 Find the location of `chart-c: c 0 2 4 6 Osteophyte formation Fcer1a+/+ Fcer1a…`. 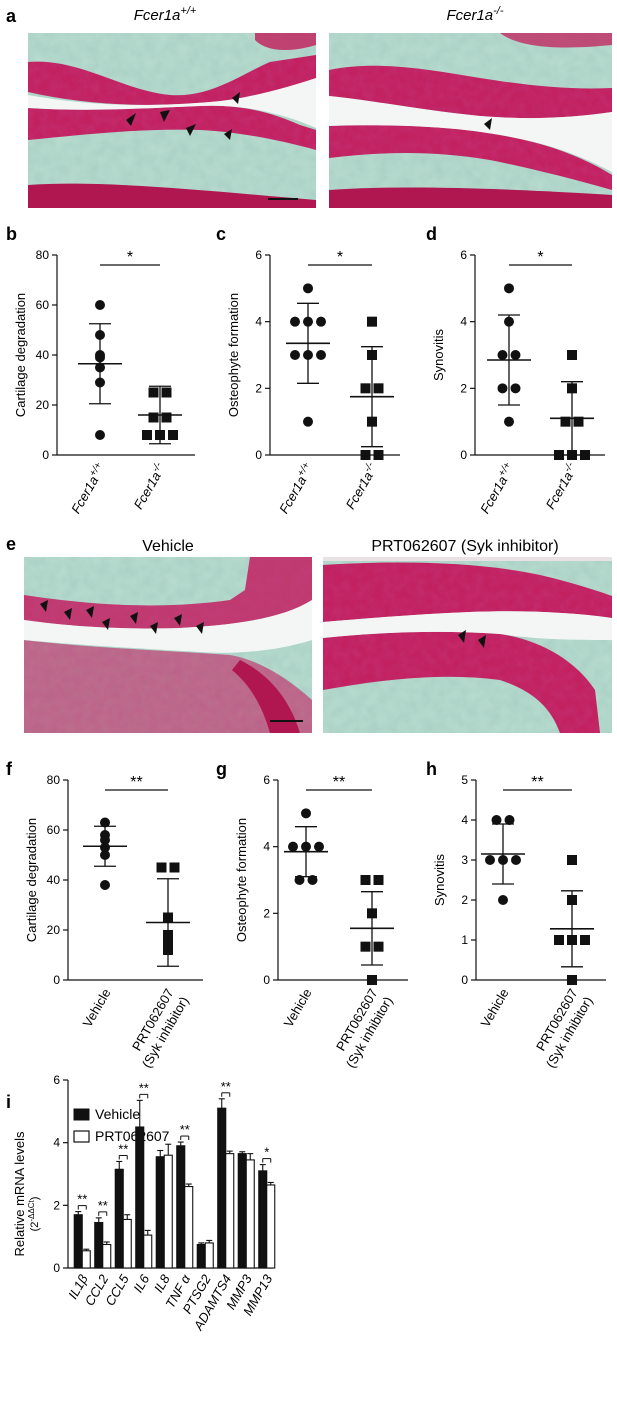

chart-c: c 0 2 4 6 Osteophyte formation Fcer1a+/+ Fcer1a… is located at coordinates (308, 370).